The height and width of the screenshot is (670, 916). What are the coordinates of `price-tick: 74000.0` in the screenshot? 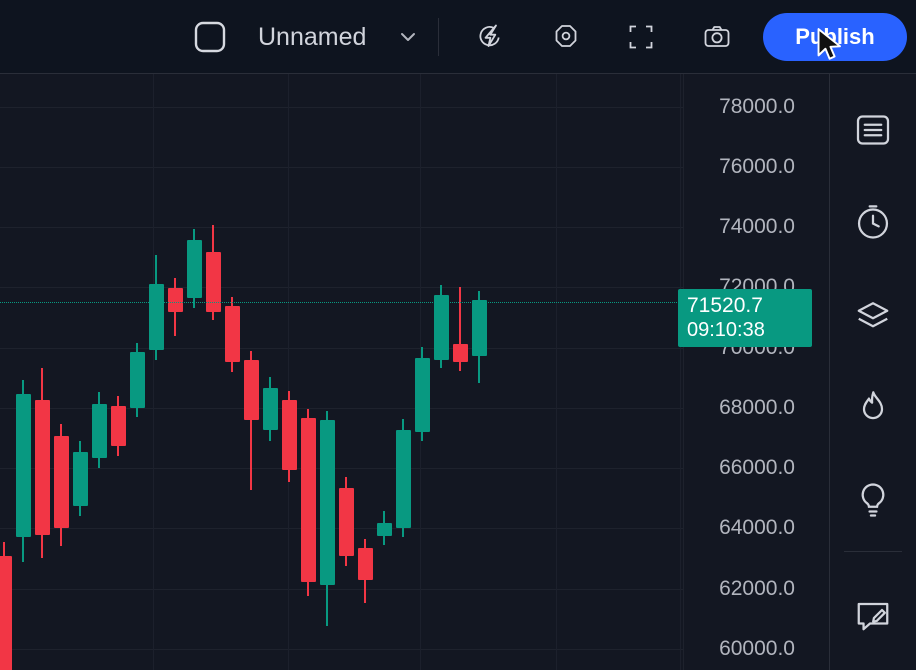 It's located at (757, 226).